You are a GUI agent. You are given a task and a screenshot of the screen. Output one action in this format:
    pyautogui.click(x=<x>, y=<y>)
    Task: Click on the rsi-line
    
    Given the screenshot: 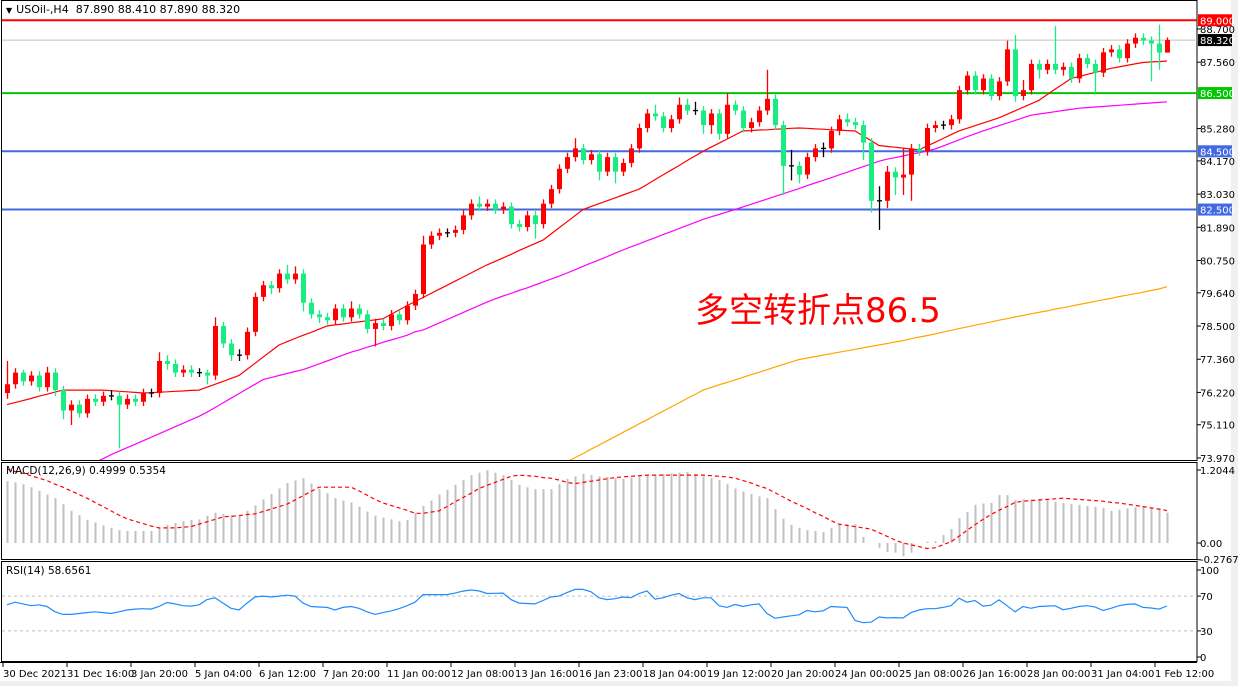 What is the action you would take?
    pyautogui.click(x=587, y=606)
    